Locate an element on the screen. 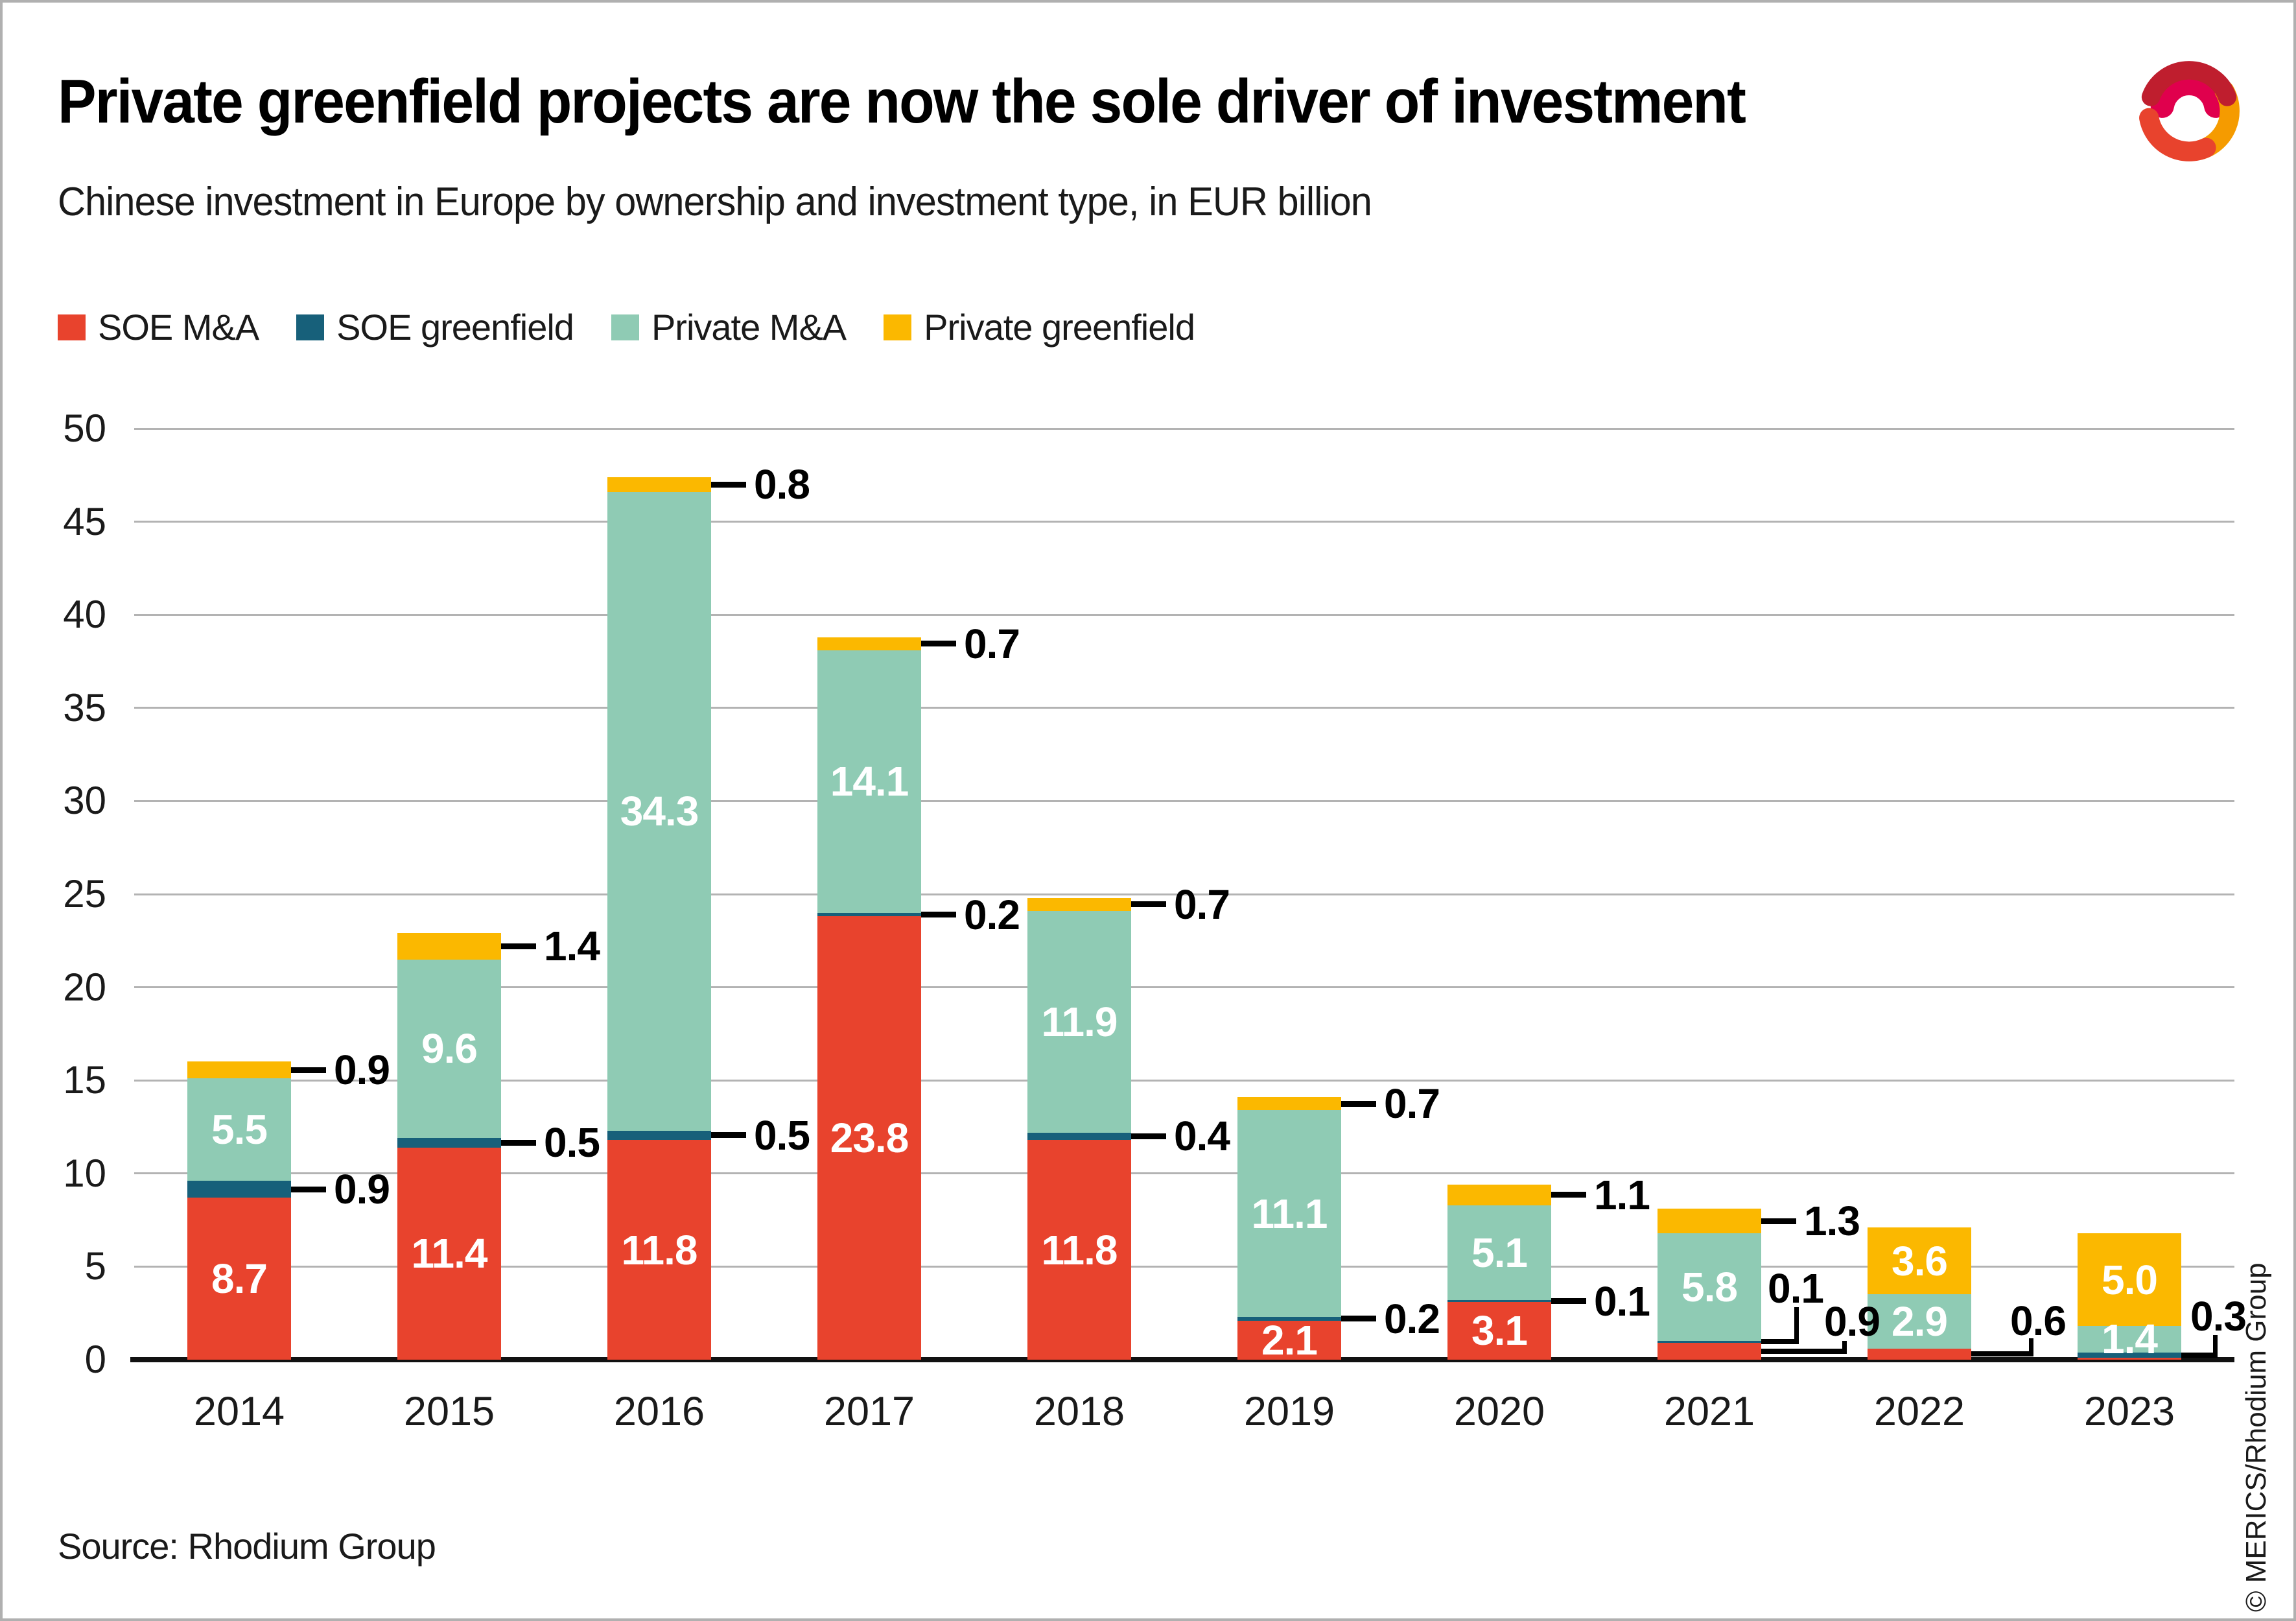 The height and width of the screenshot is (1621, 2296). bar-segment-soe-m-a-2014 is located at coordinates (239, 1279).